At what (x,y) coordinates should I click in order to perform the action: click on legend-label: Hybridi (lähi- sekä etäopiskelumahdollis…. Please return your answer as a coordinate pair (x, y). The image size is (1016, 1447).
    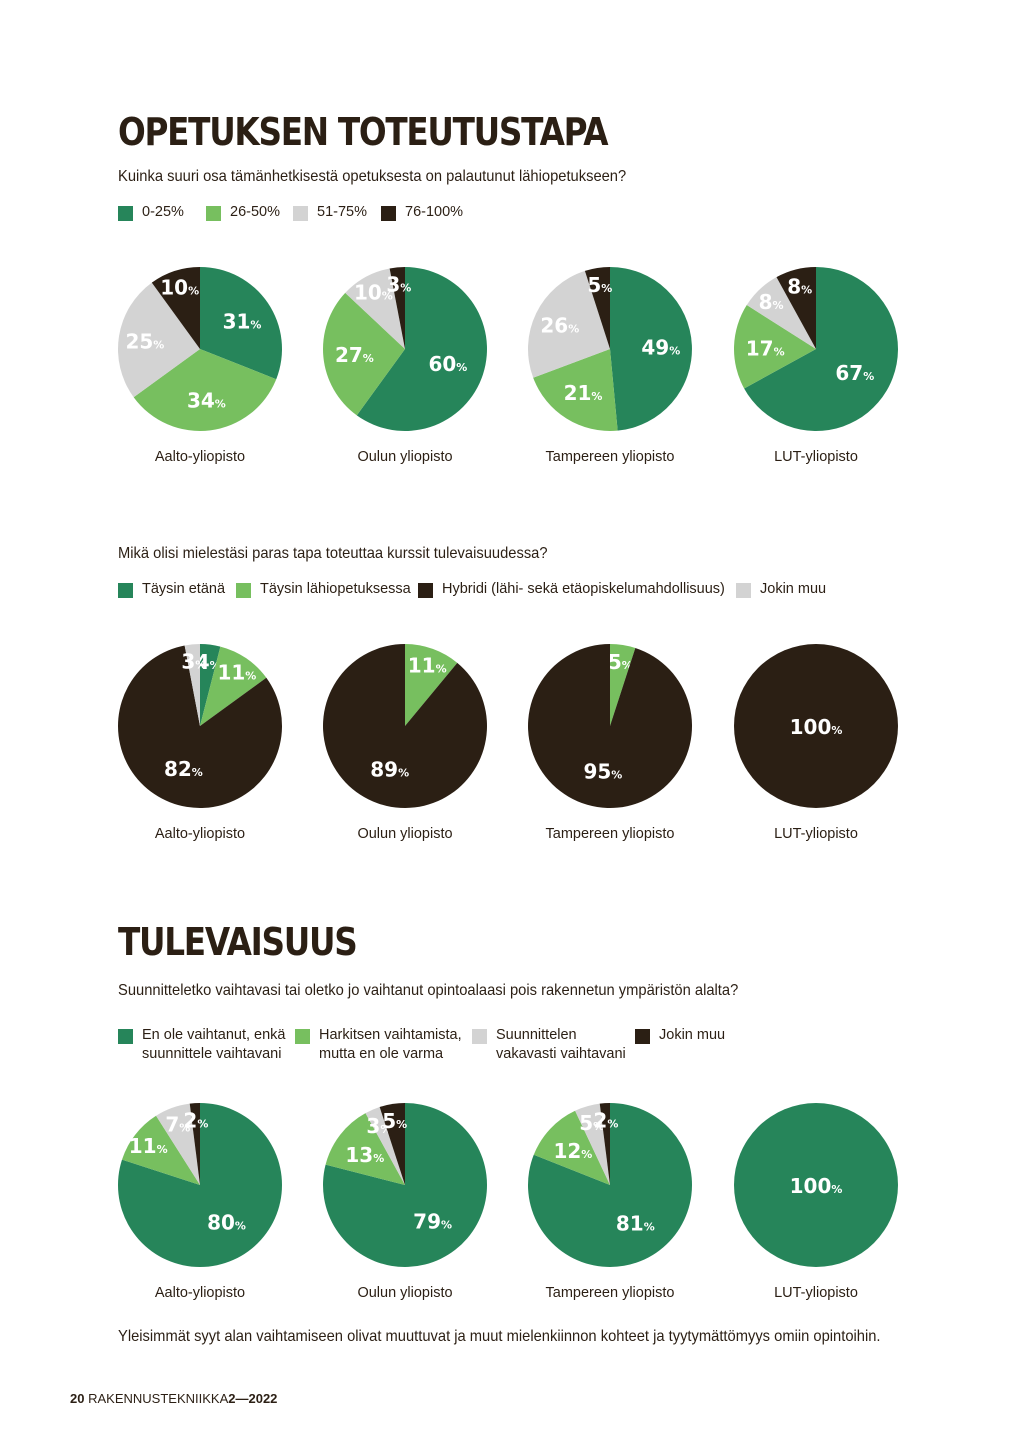
    Looking at the image, I should click on (583, 589).